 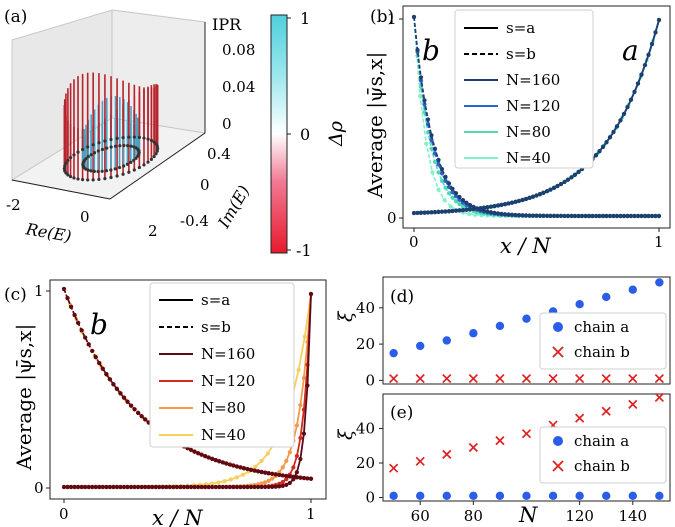 What do you see at coordinates (194, 221) in the screenshot?
I see `y-tick-3: -0.4` at bounding box center [194, 221].